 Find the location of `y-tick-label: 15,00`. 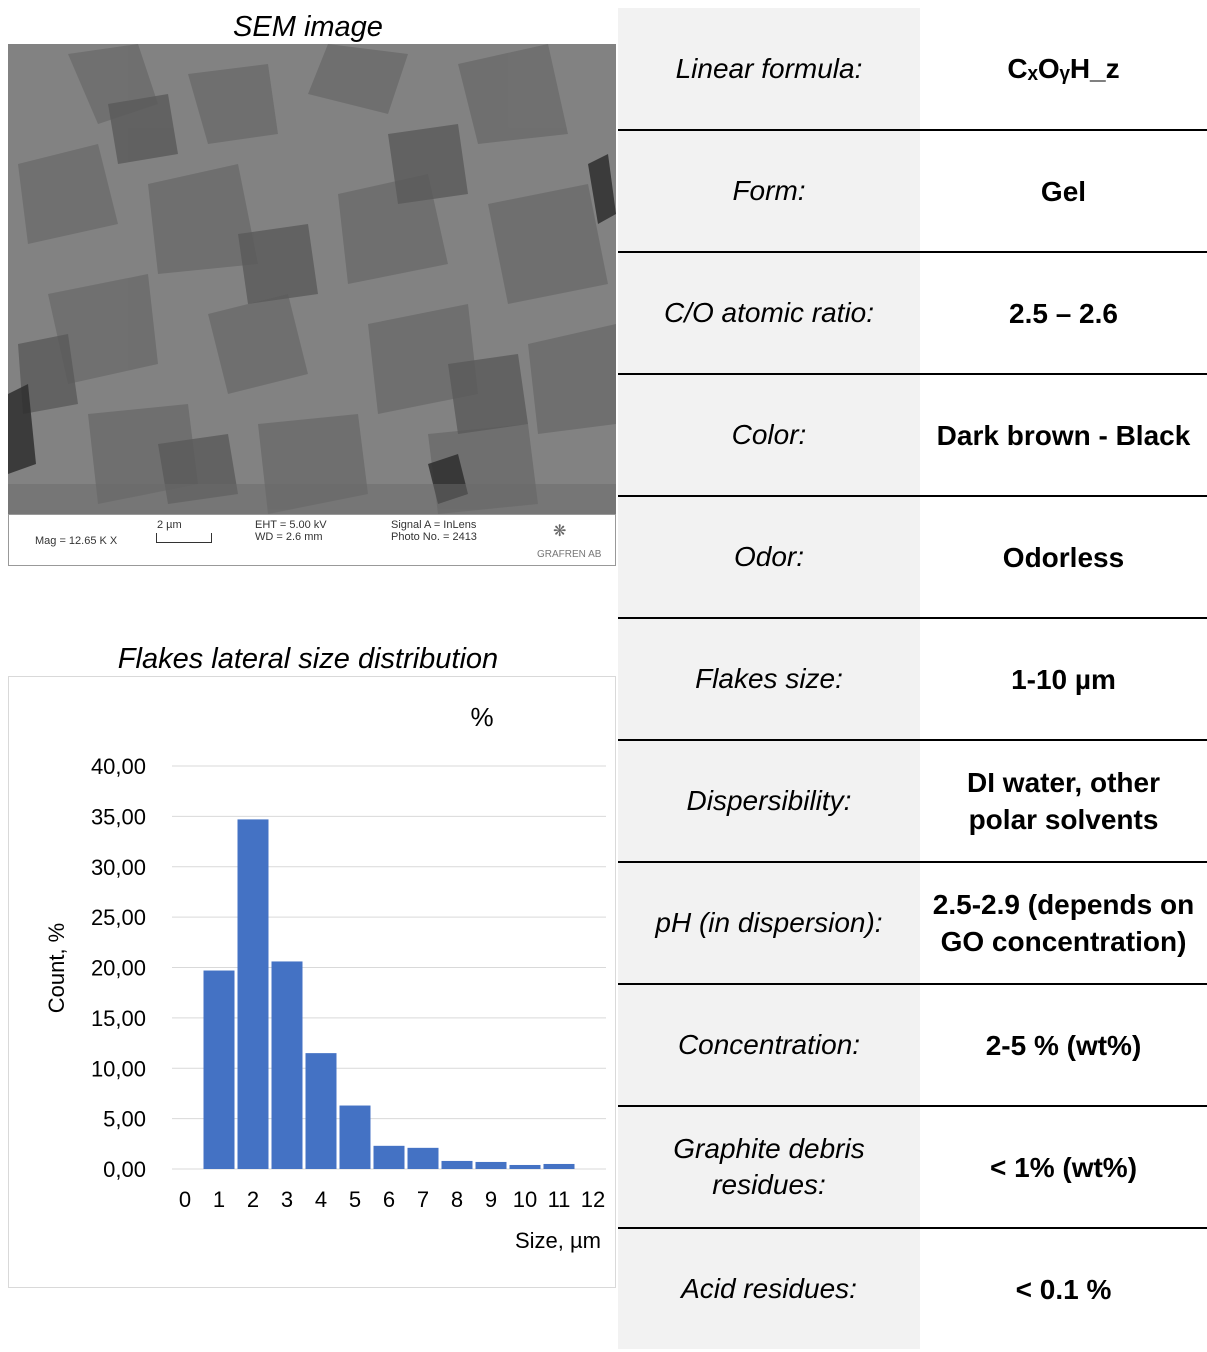

y-tick-label: 15,00 is located at coordinates (118, 1018).